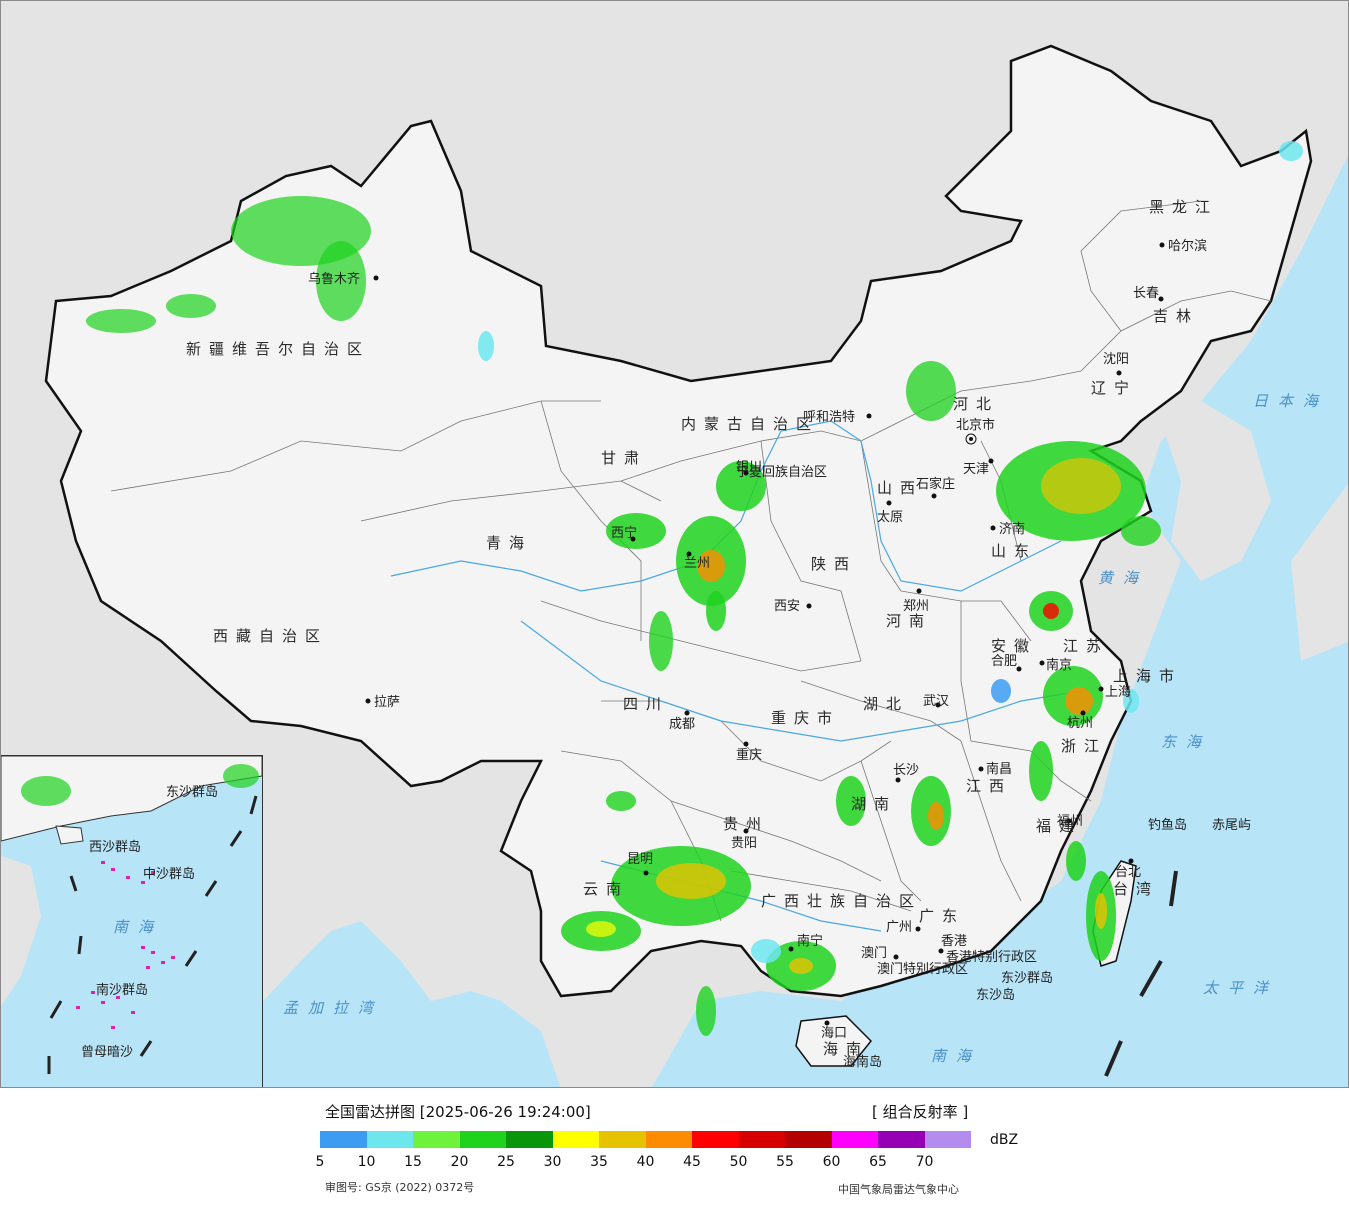 This screenshot has height=1208, width=1349. I want to click on scale-ticks: 5 10 15 20 25 30 35 40 45 50 55 60 65 70, so click(628, 1163).